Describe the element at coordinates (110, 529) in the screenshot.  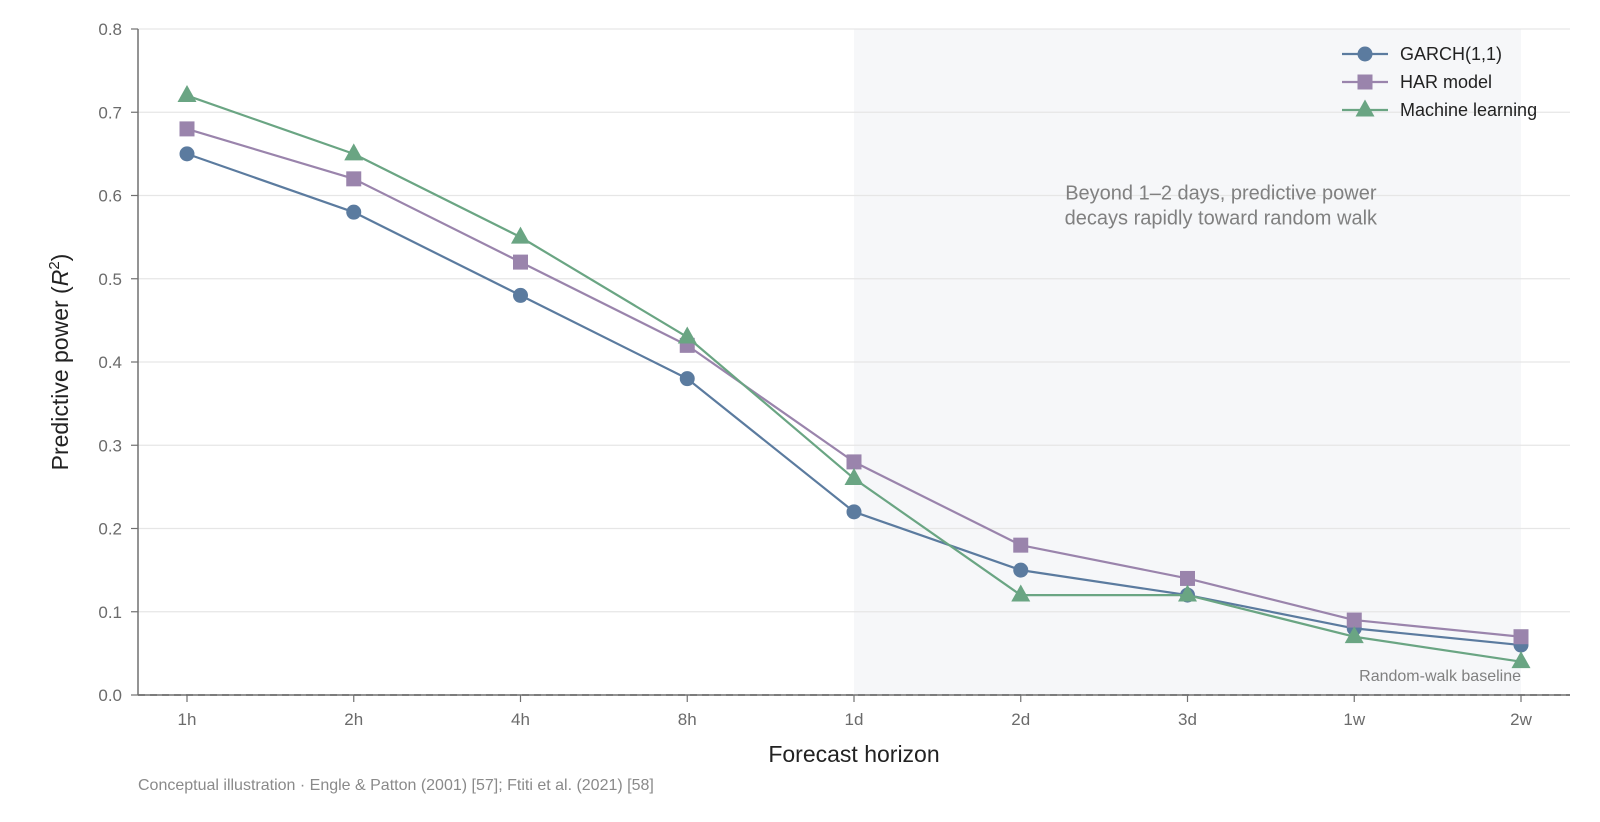
I see `y-tick-label: 0.2` at that location.